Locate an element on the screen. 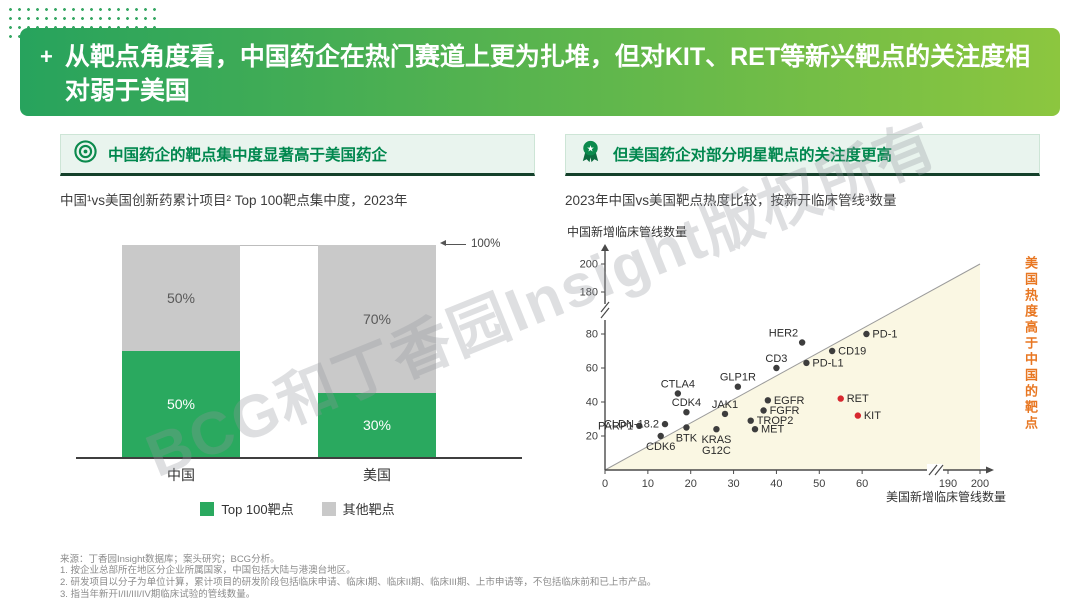 The image size is (1080, 608). bar-chart-legend: Top 100靶点 其他靶点 is located at coordinates (297, 508).